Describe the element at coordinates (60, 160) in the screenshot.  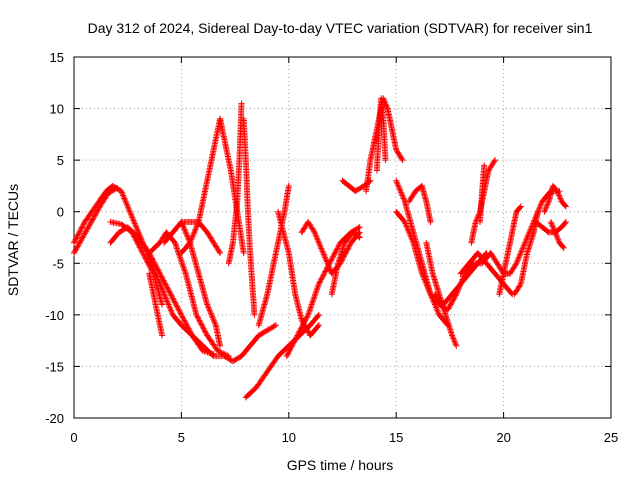
I see `y-tick-label: 5` at that location.